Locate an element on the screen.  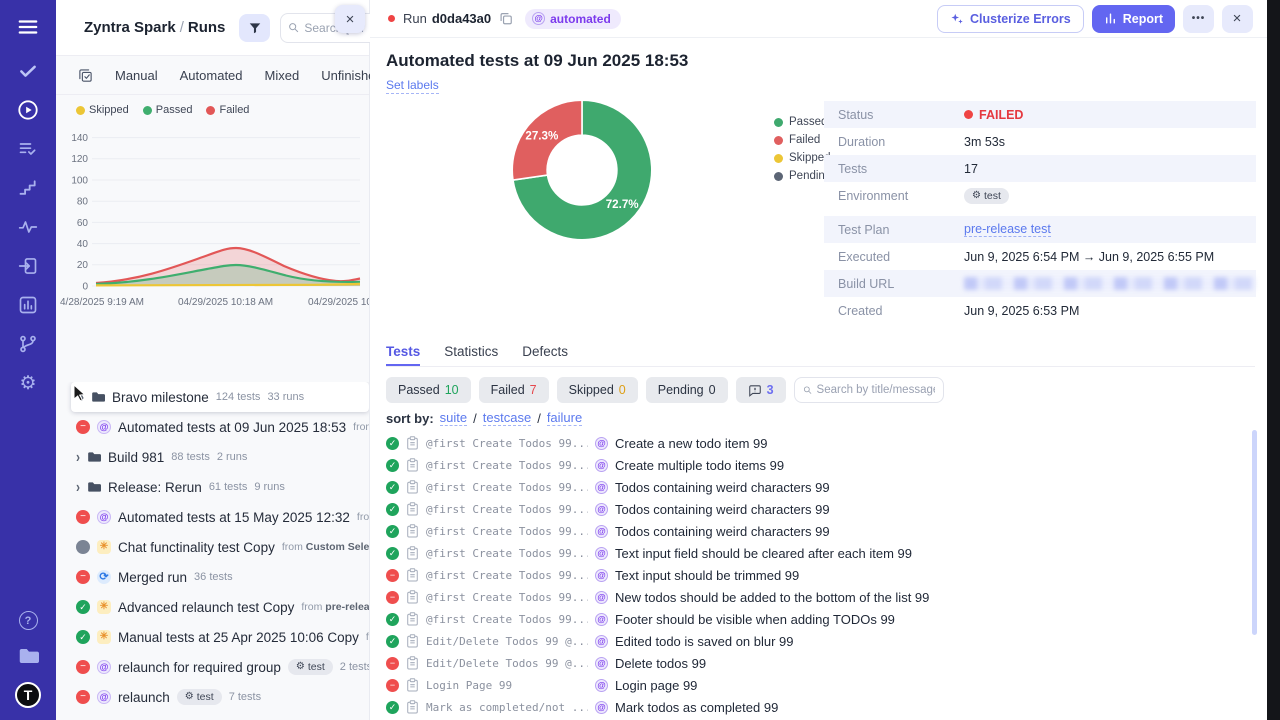
automated-run-icon: @ is located at coordinates (104, 427).